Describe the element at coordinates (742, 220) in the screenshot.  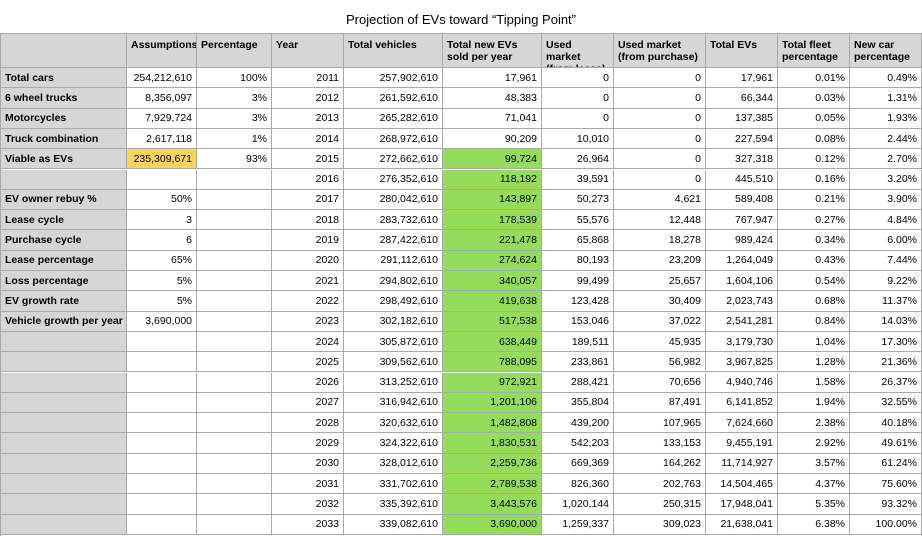
I see `cell: 767,947` at that location.